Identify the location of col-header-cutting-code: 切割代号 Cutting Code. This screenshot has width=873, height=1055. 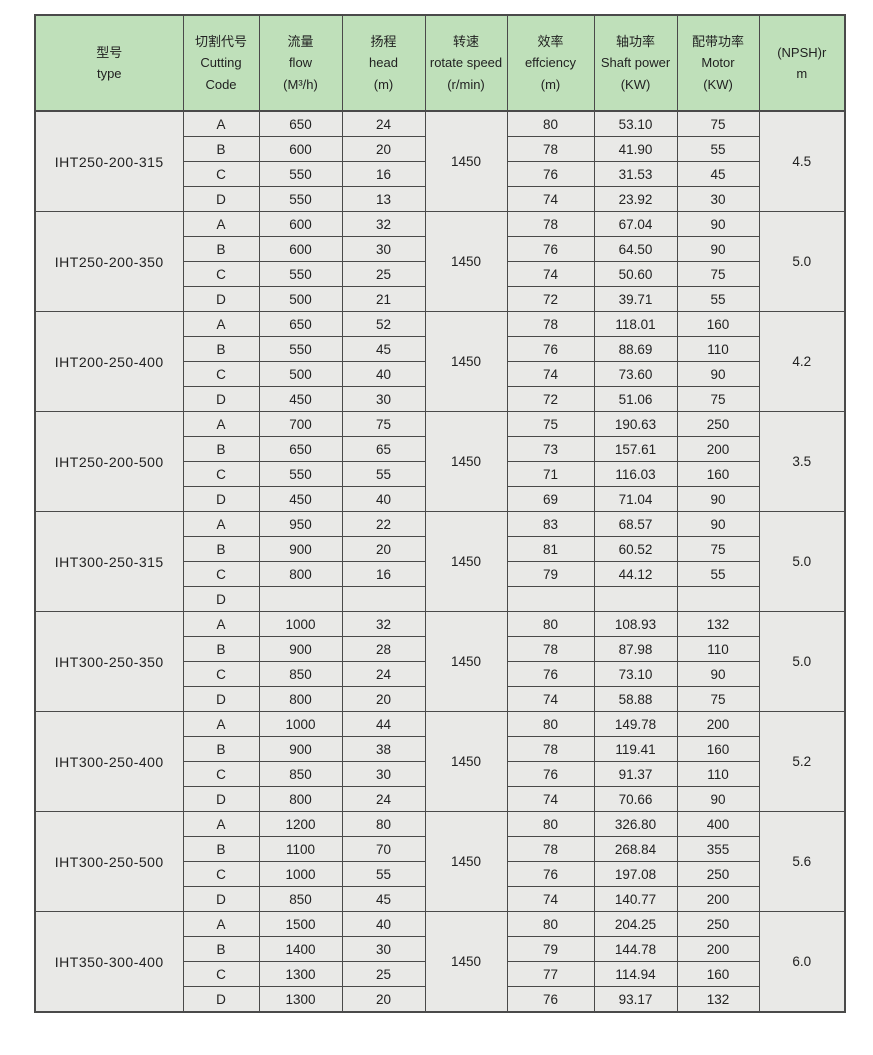
(221, 63).